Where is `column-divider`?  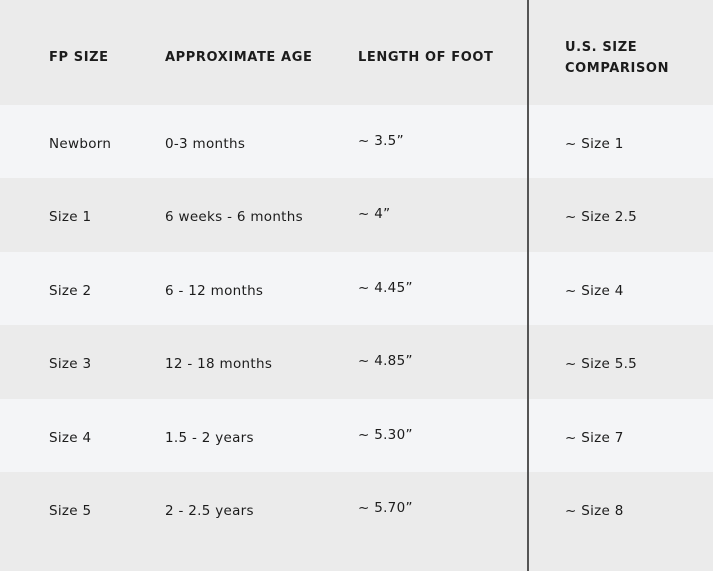 column-divider is located at coordinates (528, 285).